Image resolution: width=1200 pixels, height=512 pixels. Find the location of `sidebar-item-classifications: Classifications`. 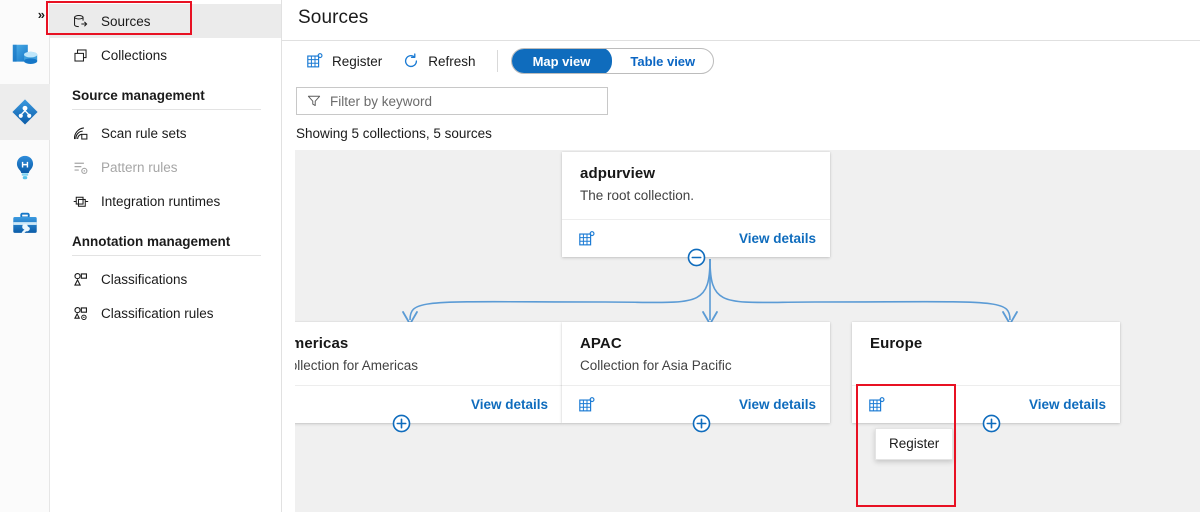

sidebar-item-classifications: Classifications is located at coordinates (165, 279).